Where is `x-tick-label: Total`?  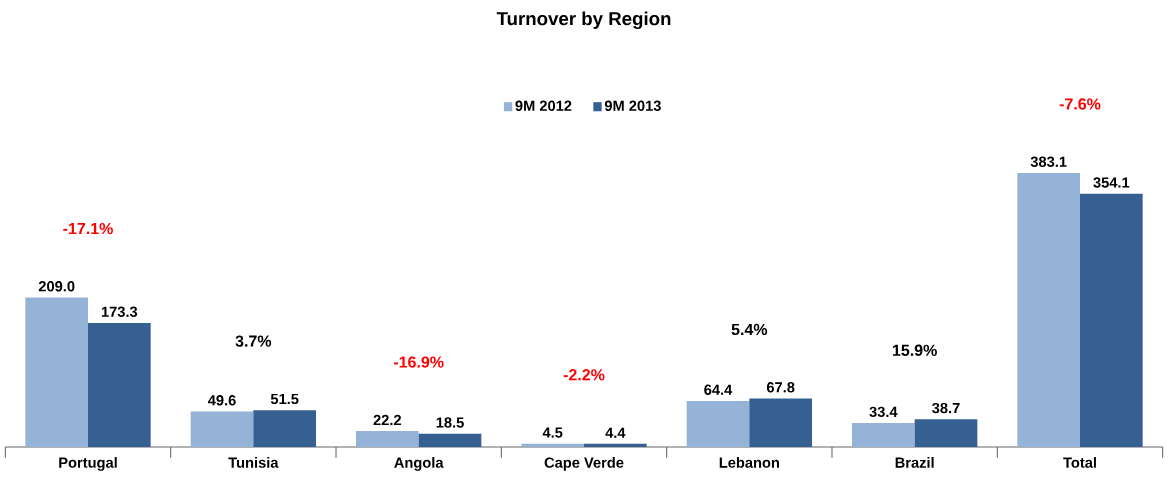
x-tick-label: Total is located at coordinates (1079, 462).